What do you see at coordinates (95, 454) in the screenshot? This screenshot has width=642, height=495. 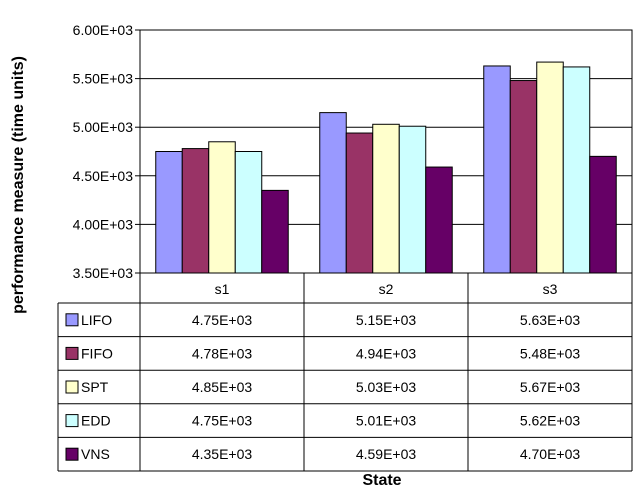 I see `legend-label-vns: VNS` at bounding box center [95, 454].